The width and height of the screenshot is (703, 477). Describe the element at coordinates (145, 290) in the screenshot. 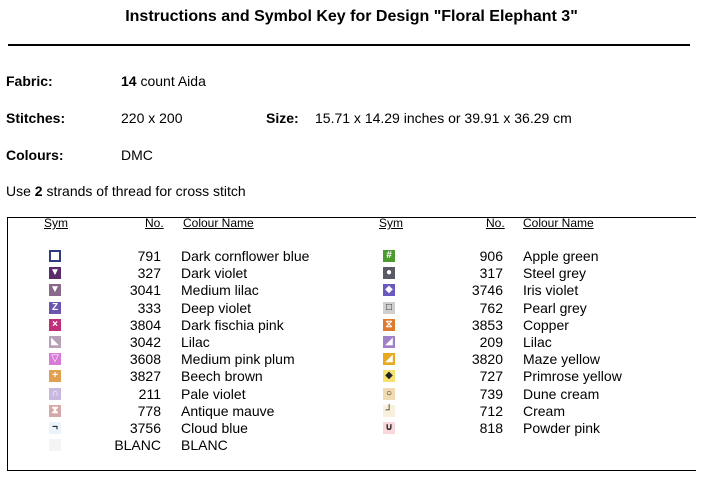

I see `dmc-number: 3041` at that location.